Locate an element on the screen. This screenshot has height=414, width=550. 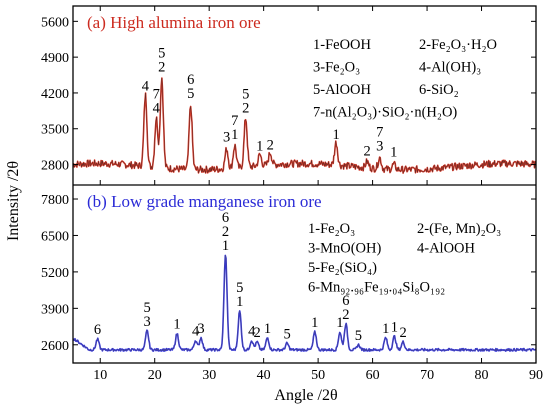
peak-label-a-9-0: 1 is located at coordinates (335, 135).